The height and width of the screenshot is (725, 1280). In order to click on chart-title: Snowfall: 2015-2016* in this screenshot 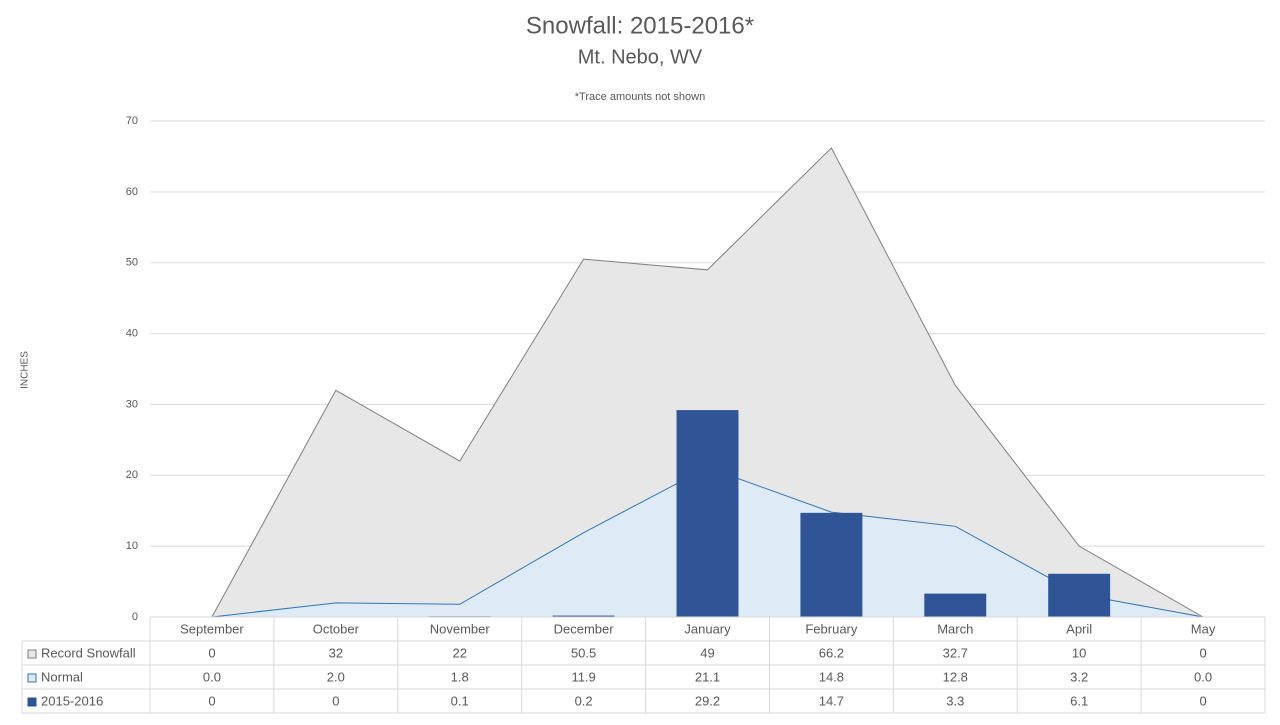, I will do `click(640, 25)`.